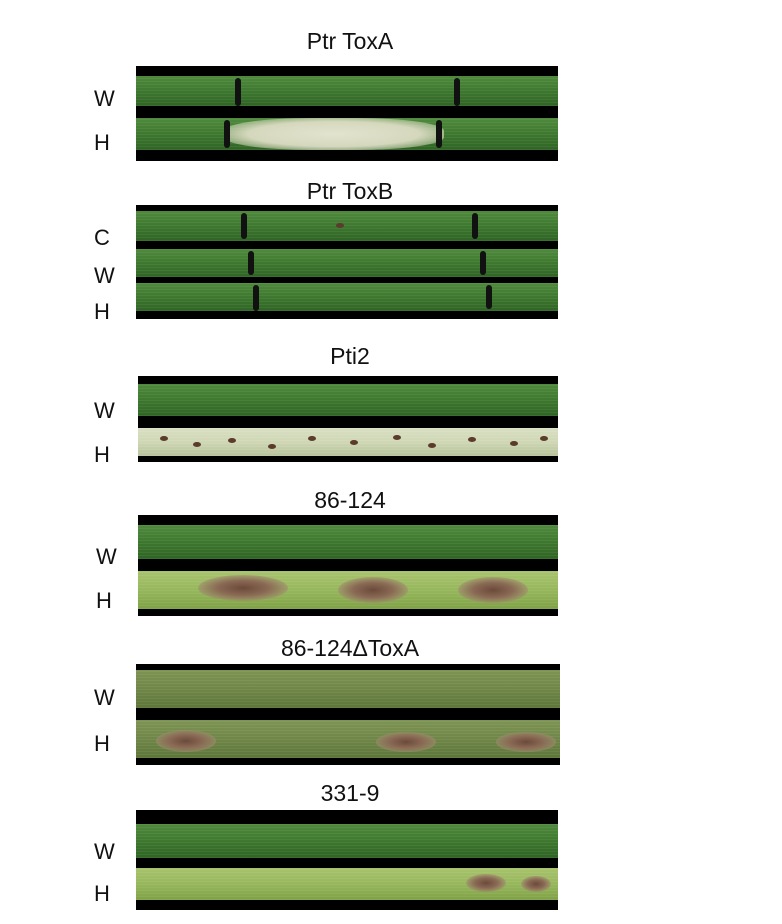 Image resolution: width=782 pixels, height=924 pixels. I want to click on panel-title: 86-124, so click(350, 500).